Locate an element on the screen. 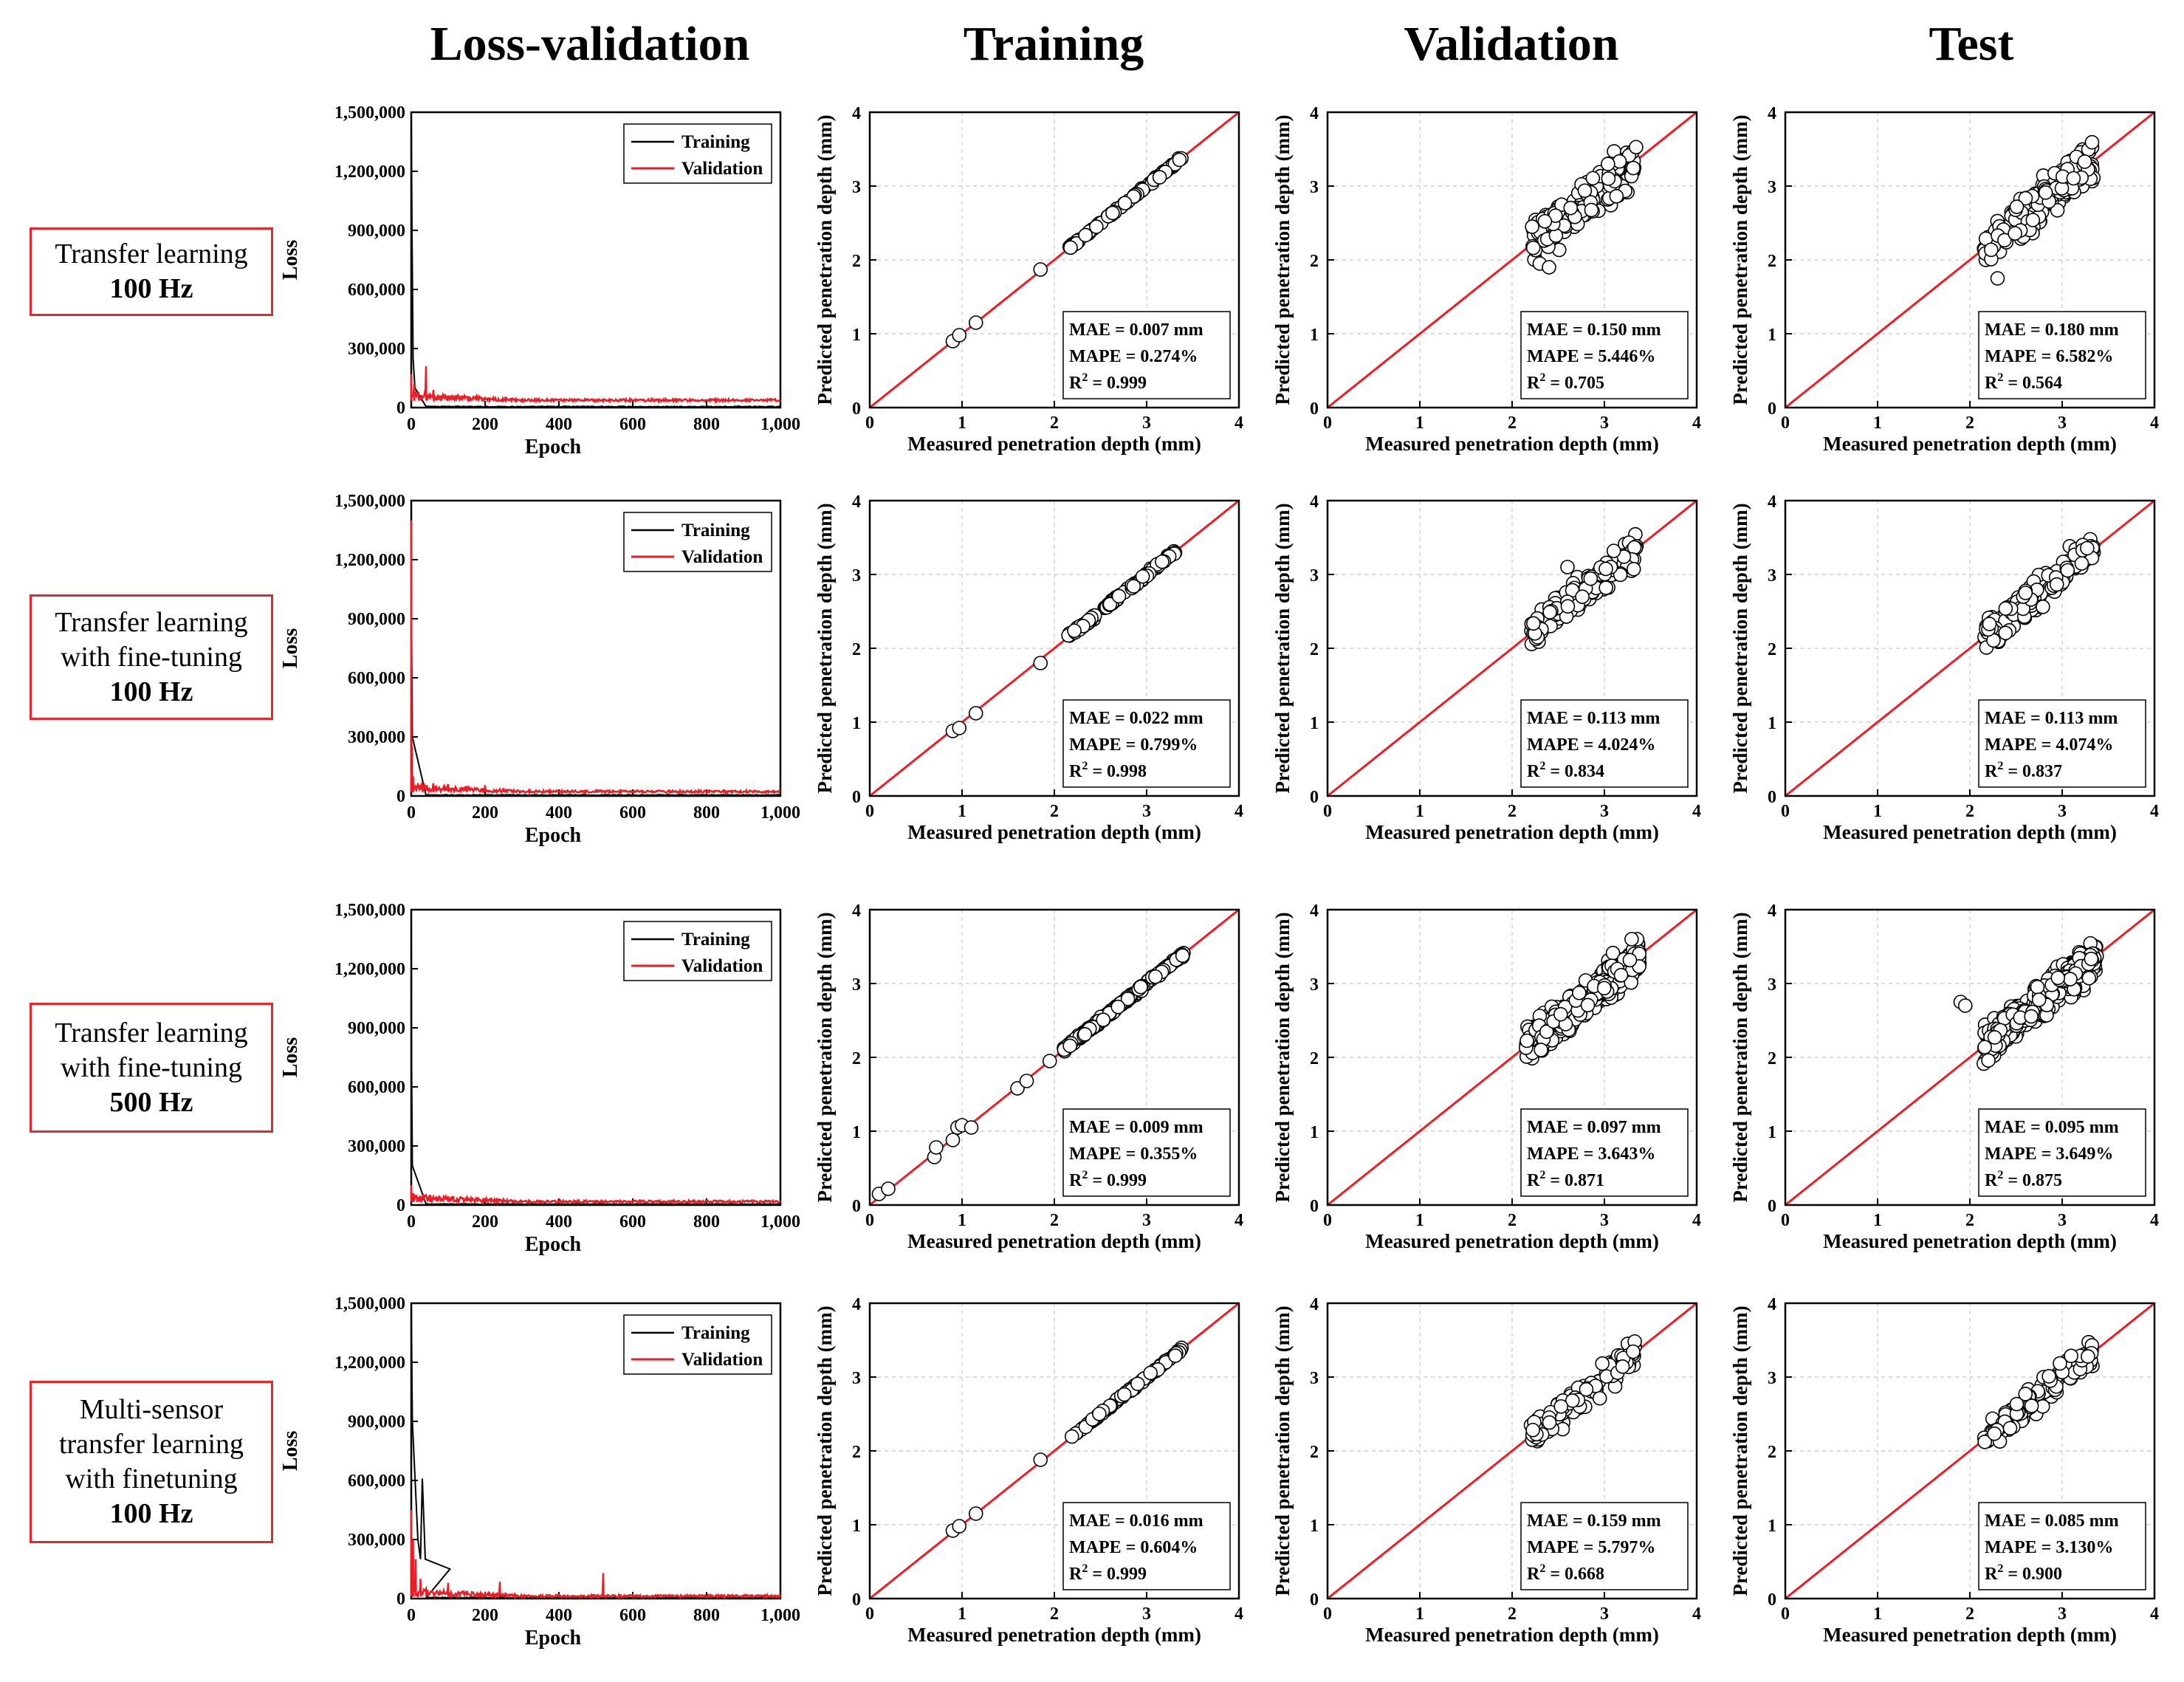  row-label-line: Transfer learning is located at coordinates (152, 622).